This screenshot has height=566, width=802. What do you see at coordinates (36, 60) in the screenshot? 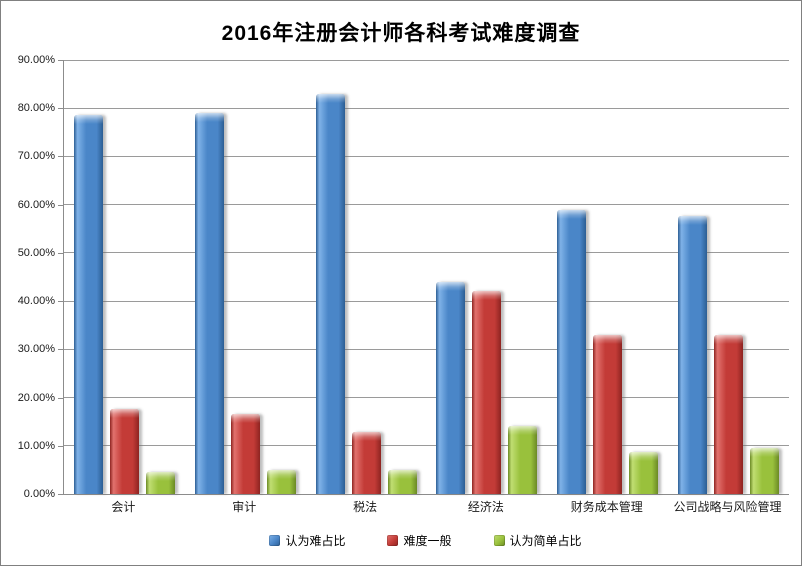
I see `y-tick-label: 90.00%` at bounding box center [36, 60].